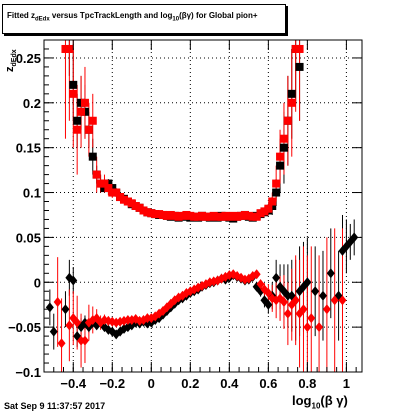 The height and width of the screenshot is (414, 400). I want to click on xlabel-sub: 10, so click(316, 406).